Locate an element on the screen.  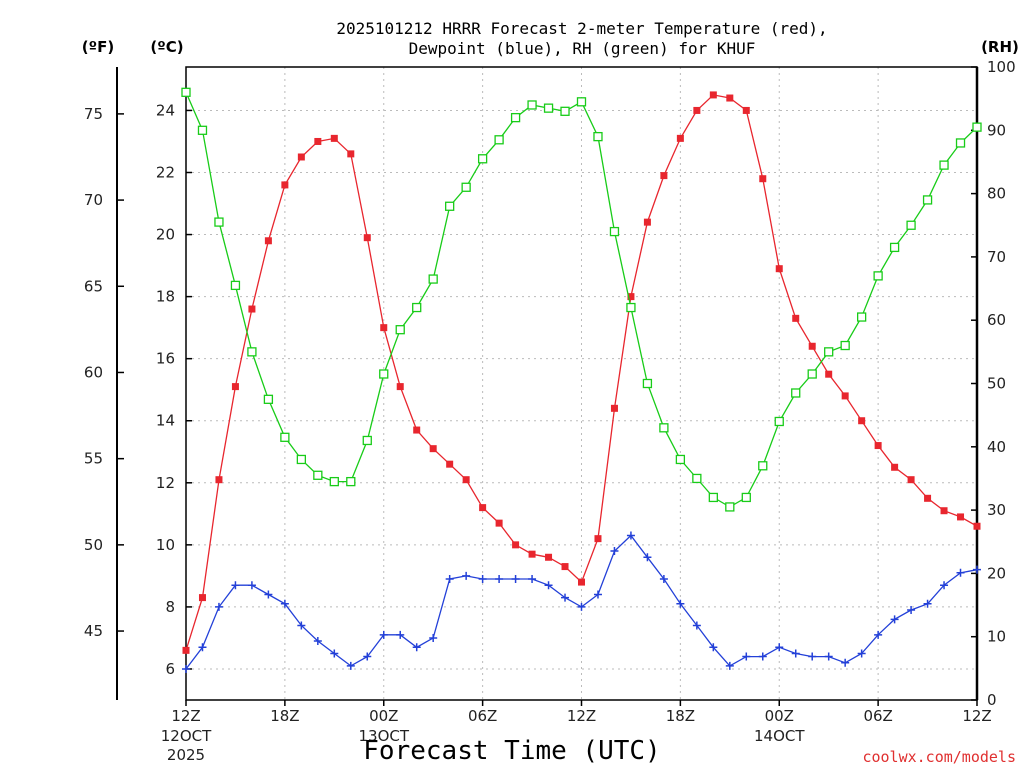
celsius-tick-label: 24 is located at coordinates (165, 110).